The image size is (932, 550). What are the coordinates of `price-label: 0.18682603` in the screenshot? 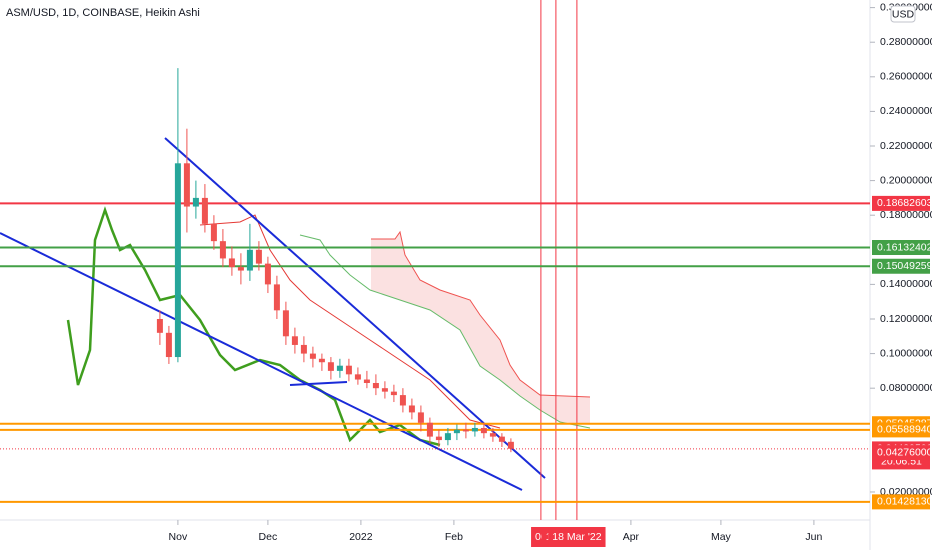 It's located at (904, 203).